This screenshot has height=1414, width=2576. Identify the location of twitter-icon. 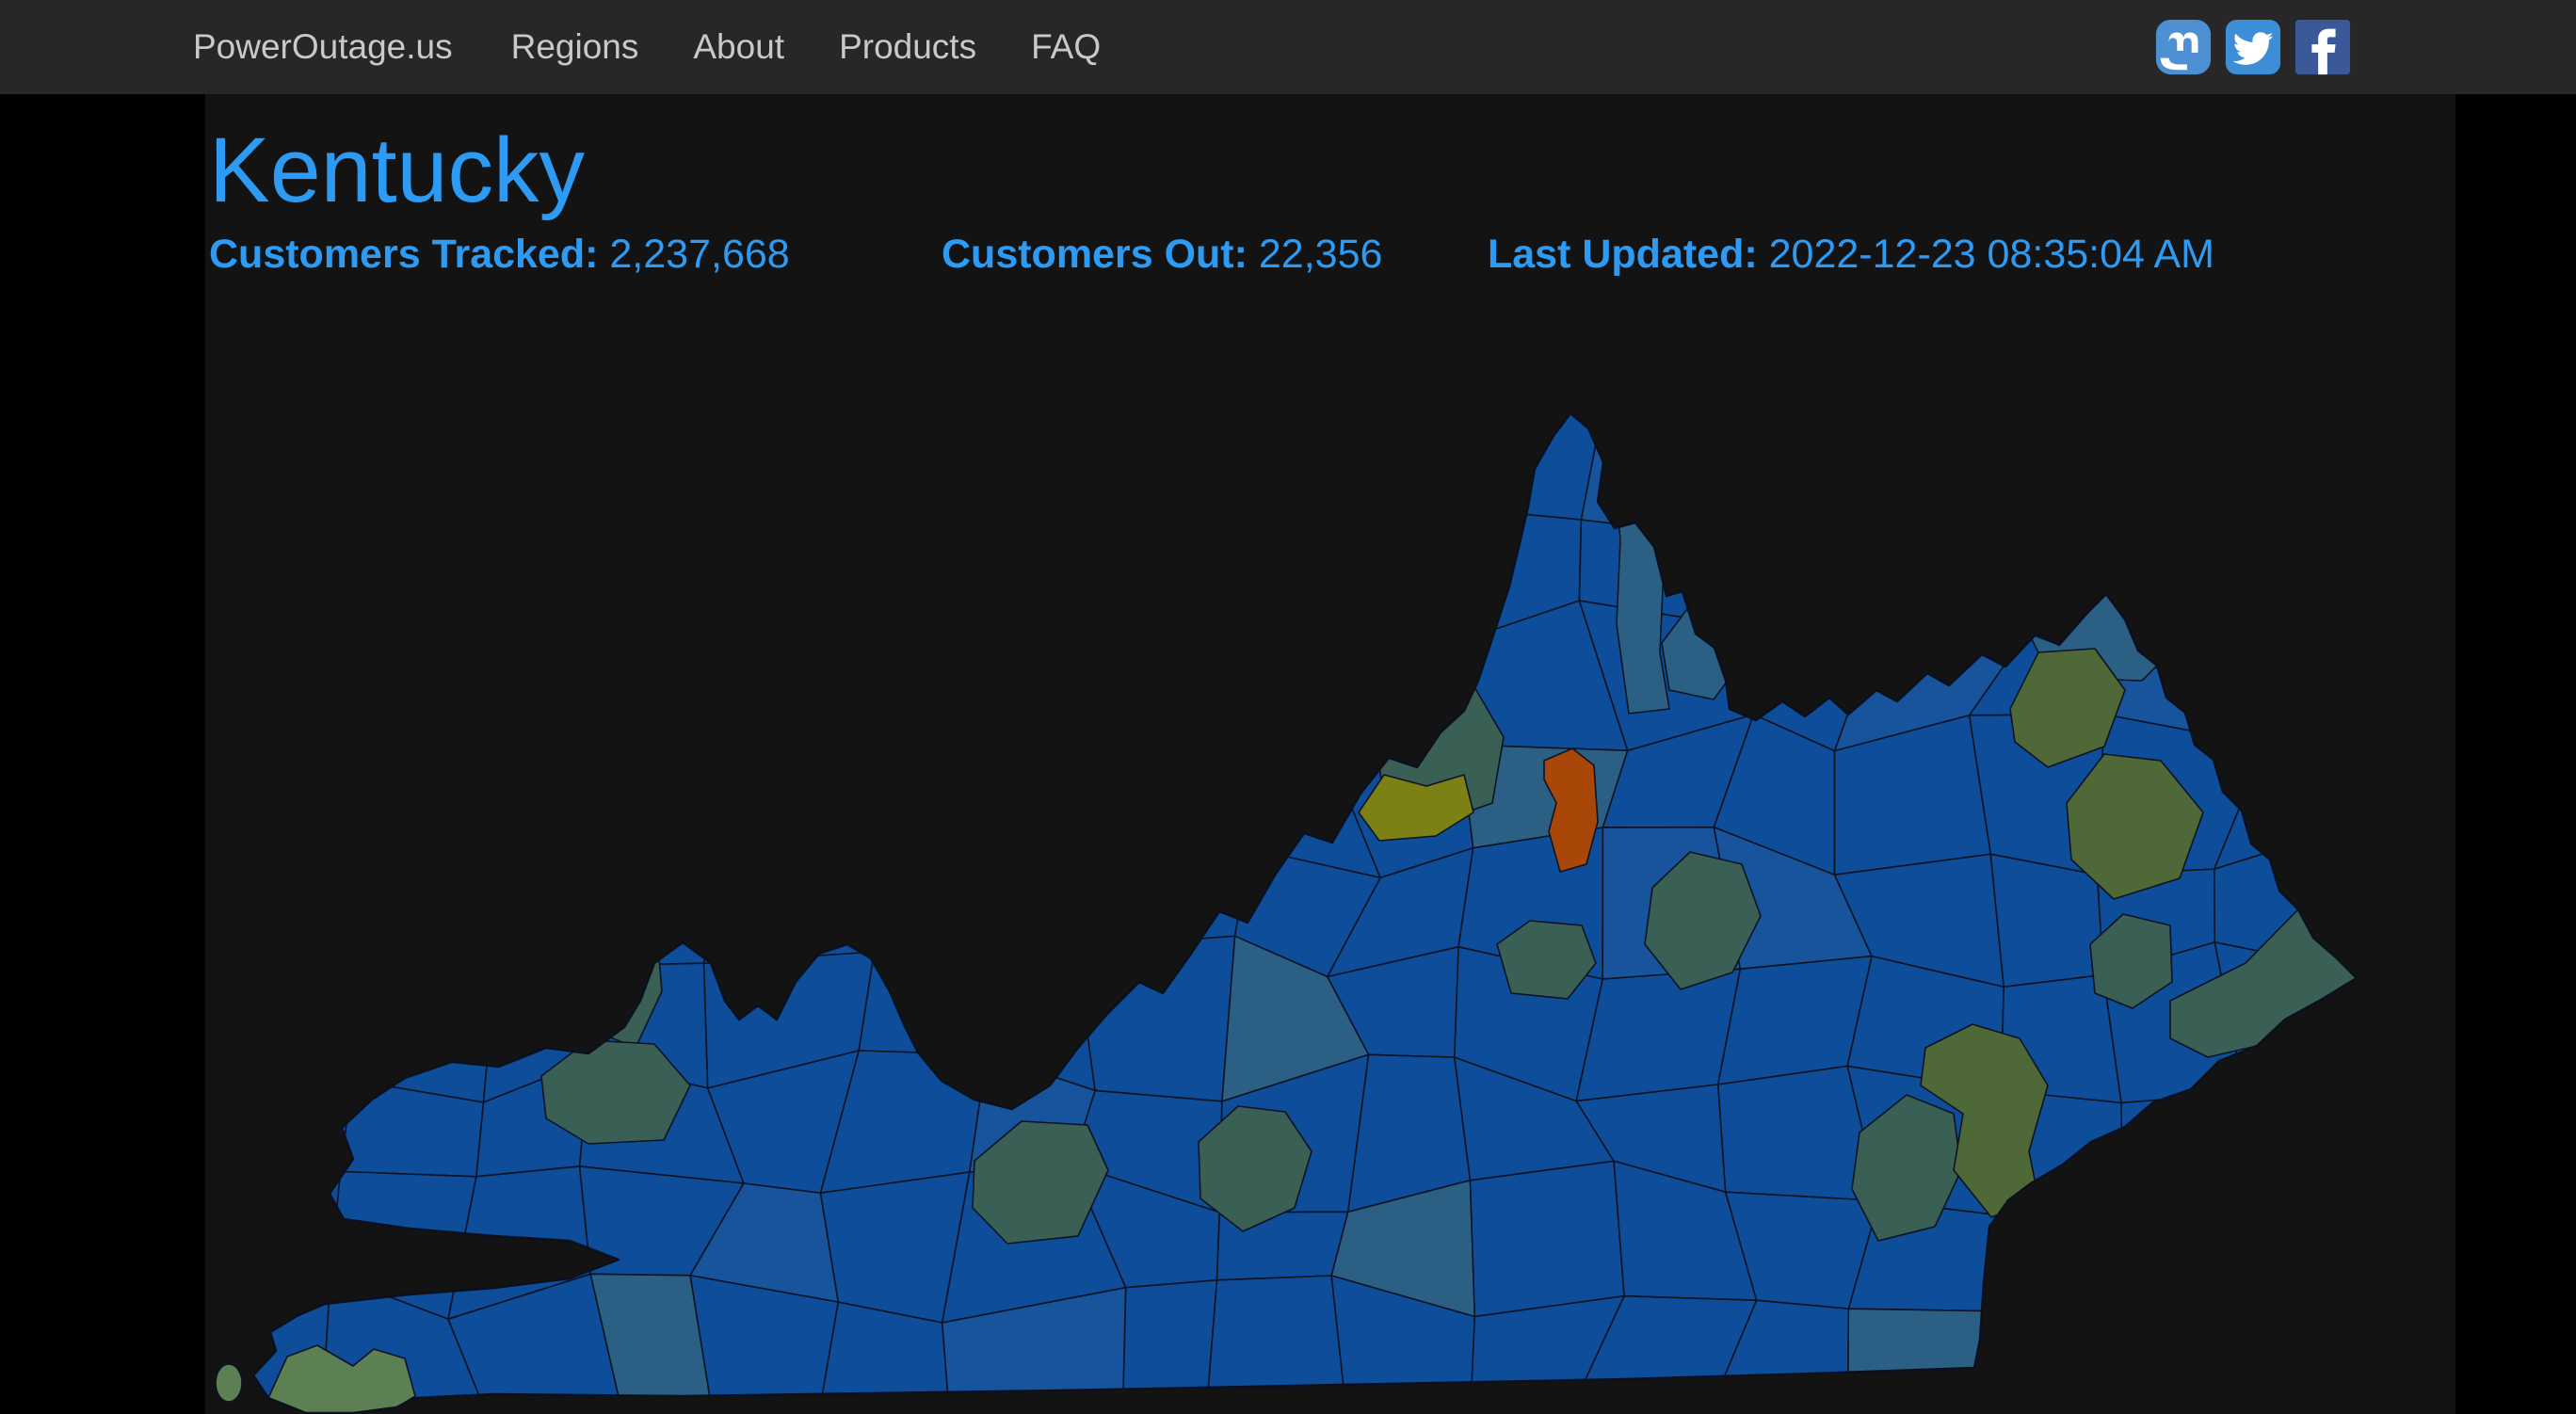
(2253, 47).